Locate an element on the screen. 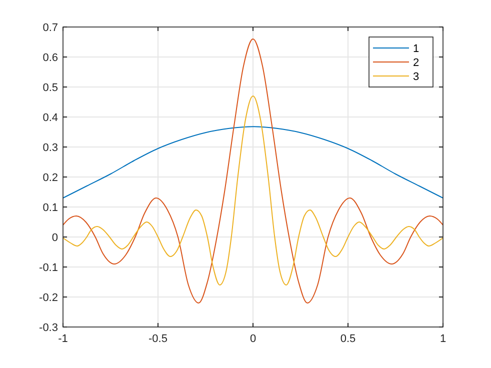  x-tick-label: -0.5 is located at coordinates (158, 339).